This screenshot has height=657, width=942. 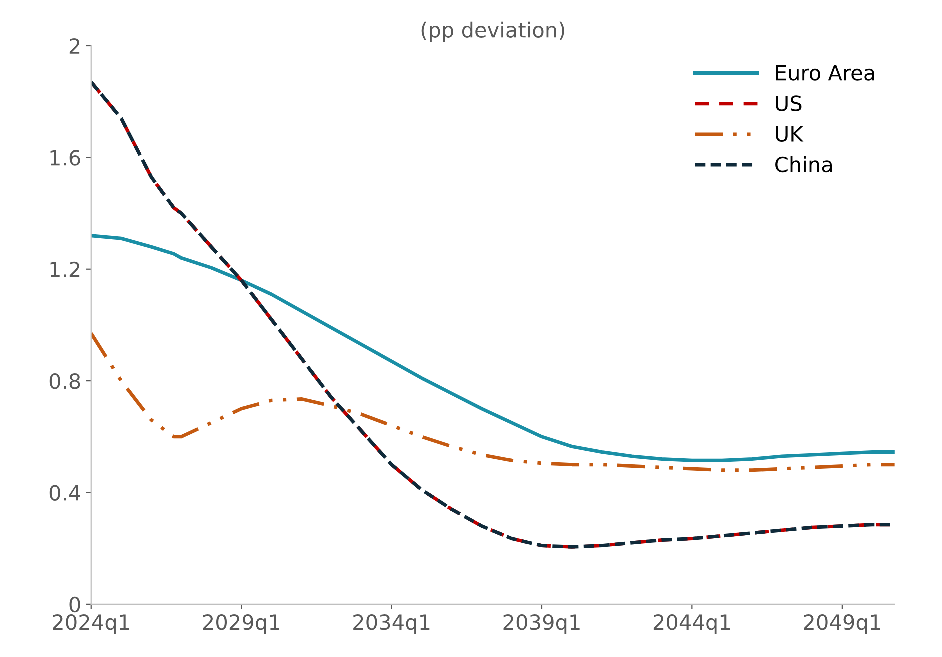 What do you see at coordinates (692, 624) in the screenshot?
I see `x-tick-label: 2044q1` at bounding box center [692, 624].